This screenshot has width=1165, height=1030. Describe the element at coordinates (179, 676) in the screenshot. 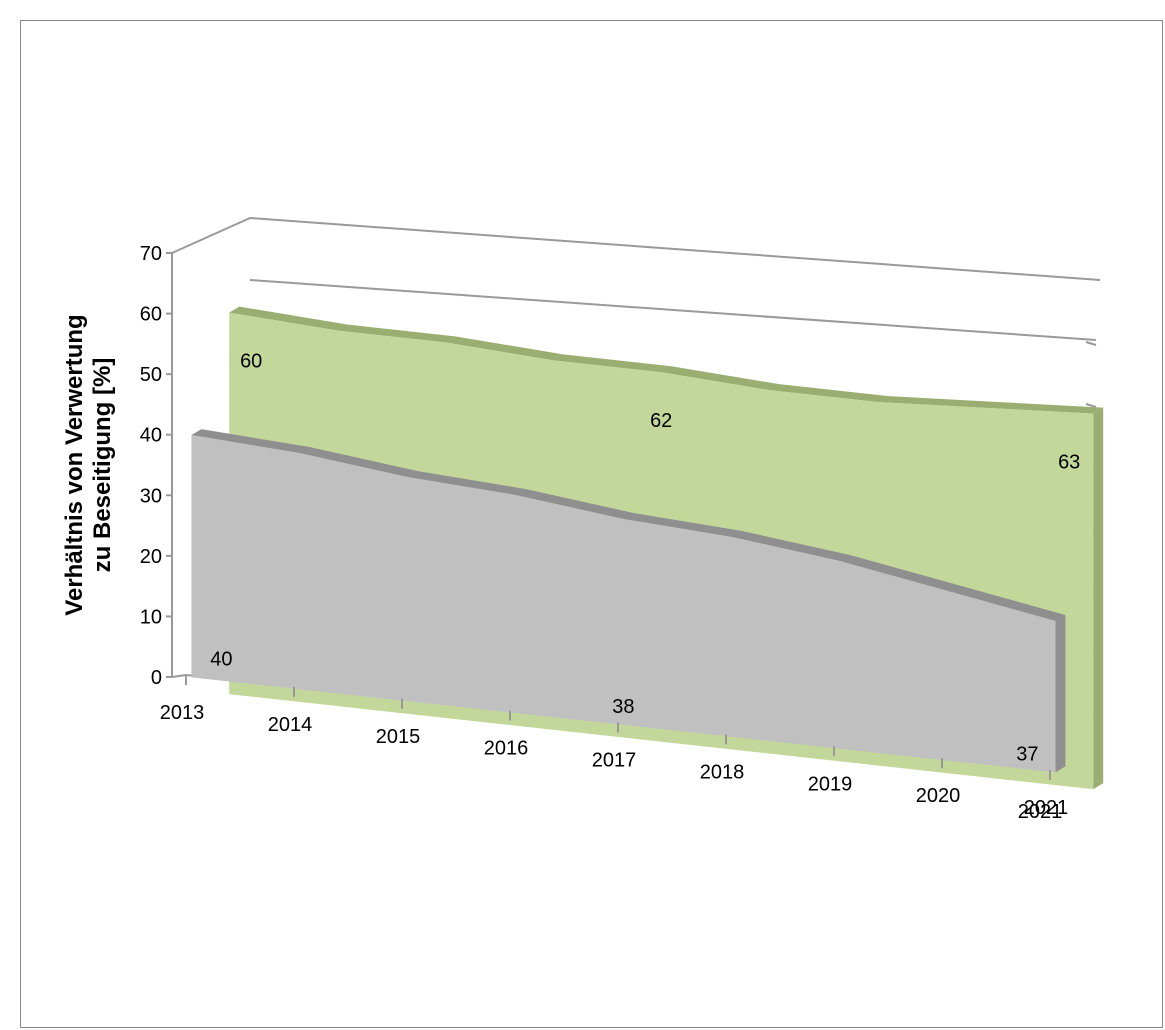

I see `floor-corner-line` at that location.